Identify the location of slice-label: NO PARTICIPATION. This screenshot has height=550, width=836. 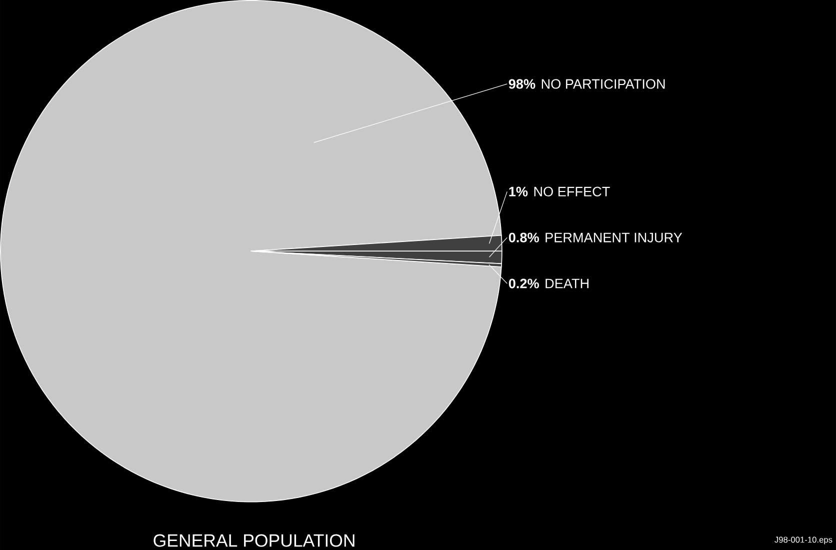
(603, 84).